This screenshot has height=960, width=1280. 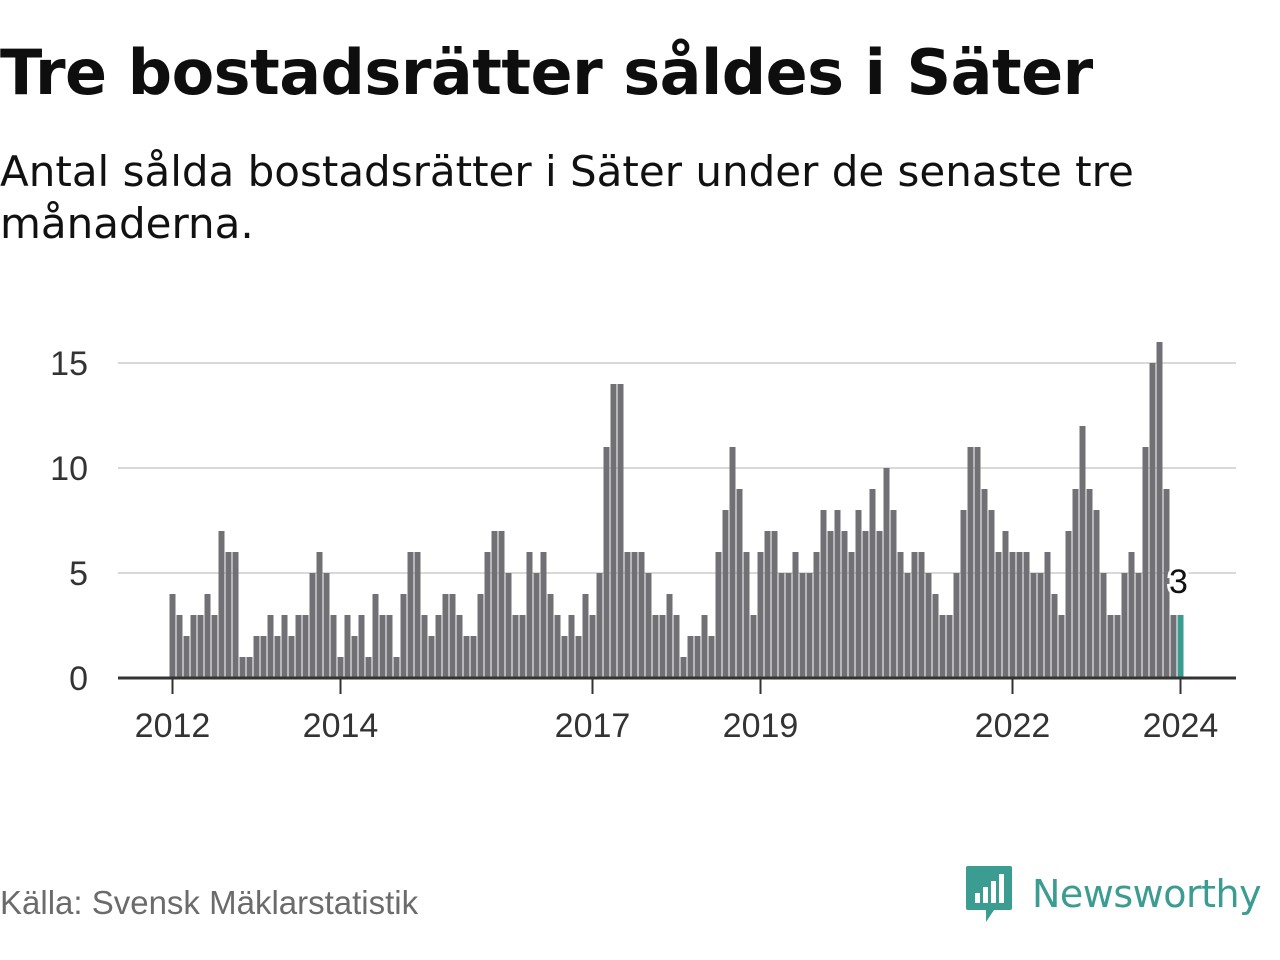 What do you see at coordinates (677, 685) in the screenshot?
I see `x-axis` at bounding box center [677, 685].